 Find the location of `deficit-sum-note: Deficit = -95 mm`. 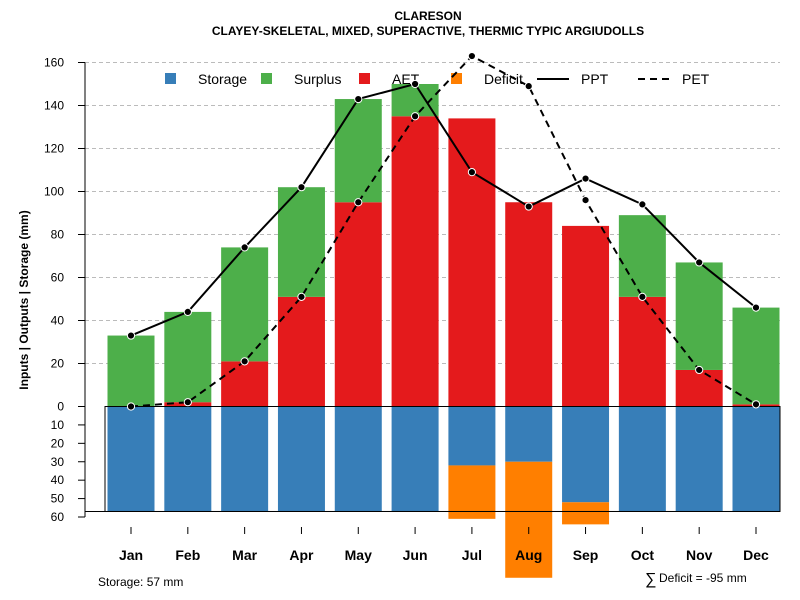

deficit-sum-note: Deficit = -95 mm is located at coordinates (703, 578).